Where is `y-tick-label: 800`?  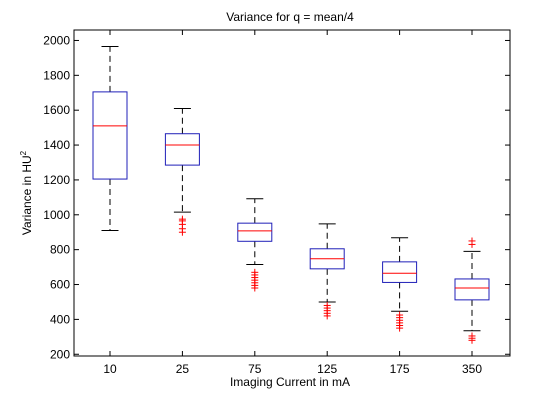 y-tick-label: 800 is located at coordinates (60, 250).